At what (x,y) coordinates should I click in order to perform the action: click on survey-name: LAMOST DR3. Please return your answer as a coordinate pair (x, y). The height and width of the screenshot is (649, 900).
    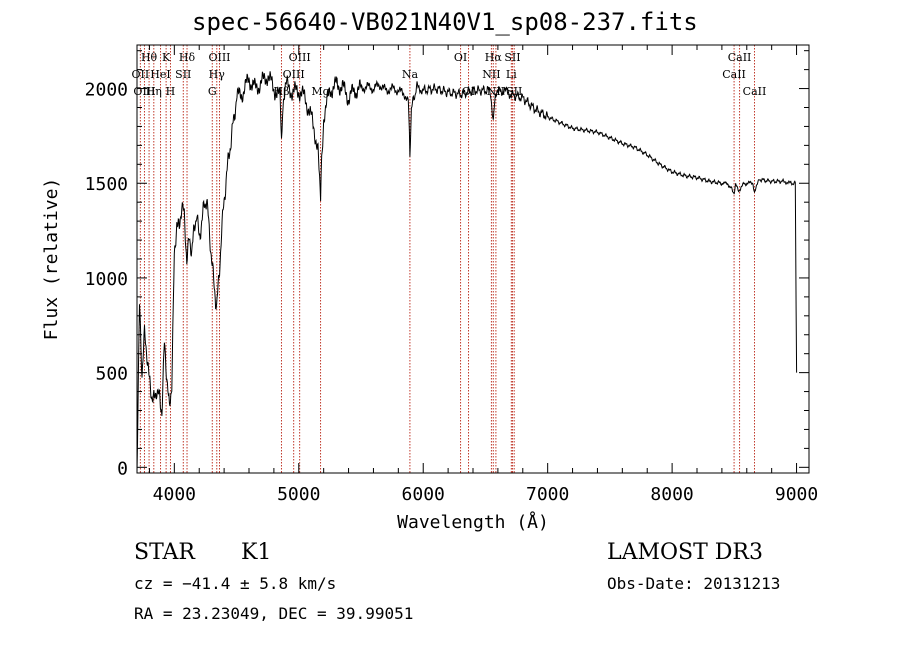
    Looking at the image, I should click on (685, 552).